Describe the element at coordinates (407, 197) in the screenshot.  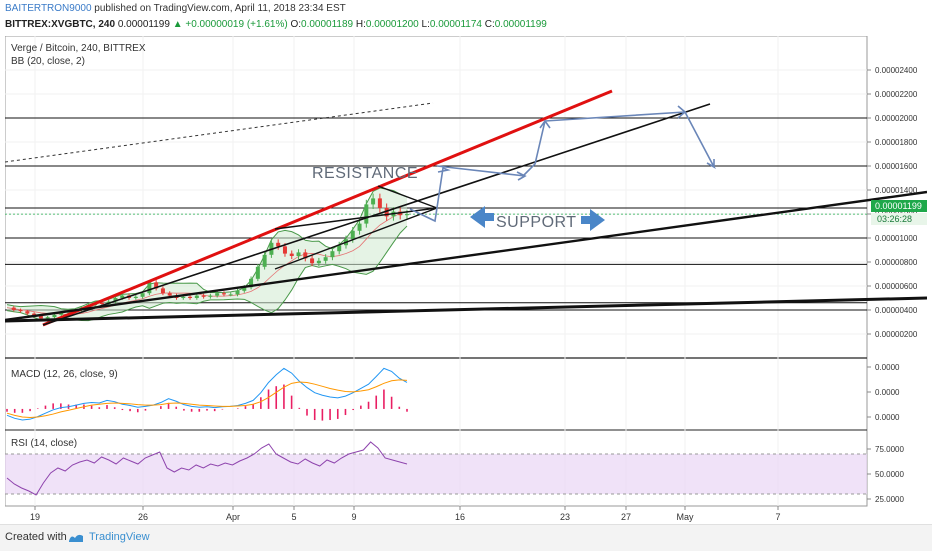
I see `pennant-line` at that location.